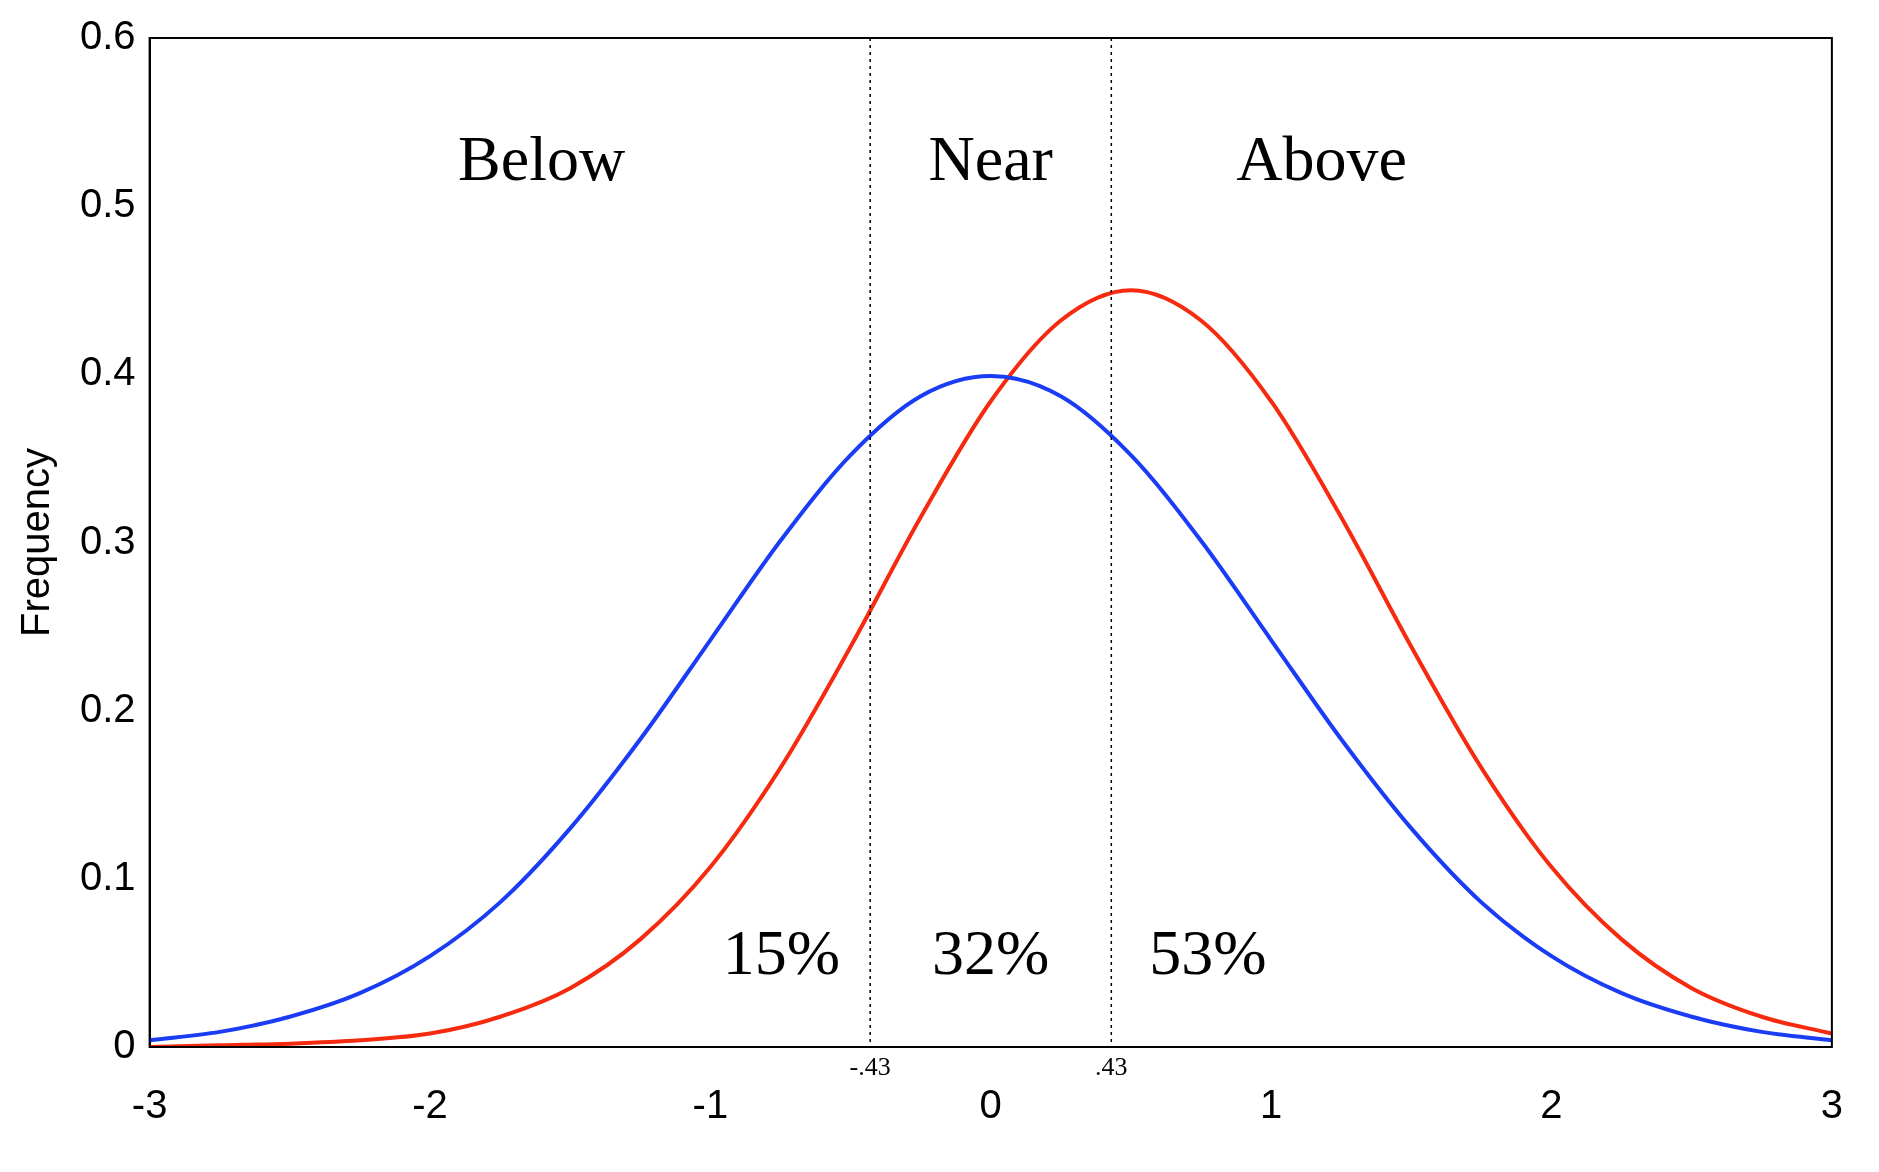 The height and width of the screenshot is (1172, 1879). I want to click on y-tick-label: 0.5, so click(108, 203).